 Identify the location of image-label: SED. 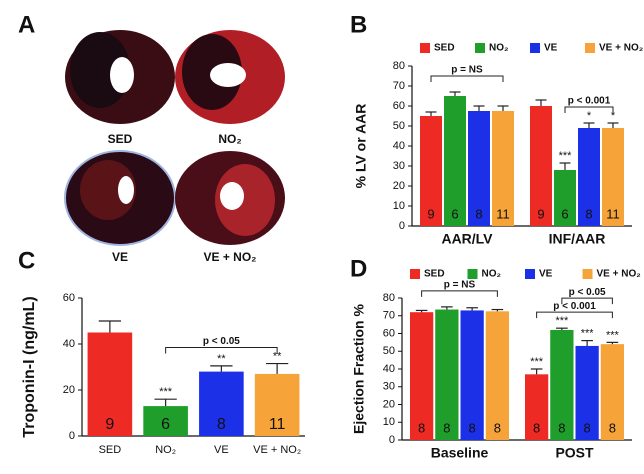
(120, 139).